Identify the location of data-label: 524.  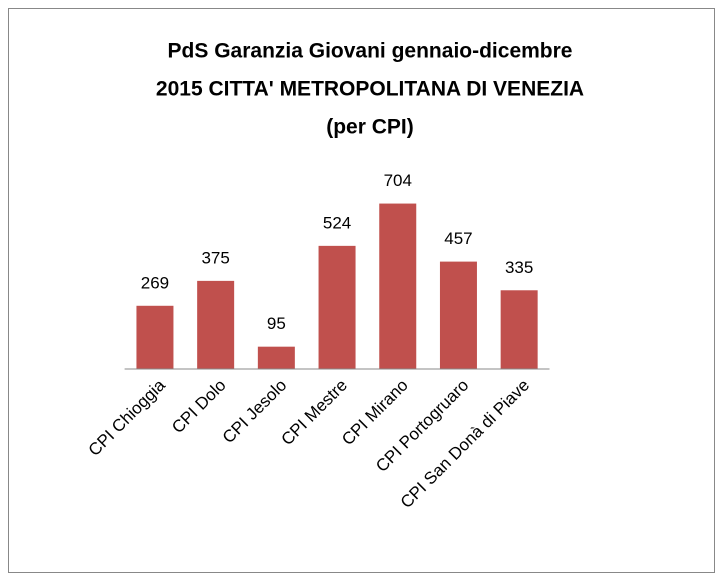
(337, 222).